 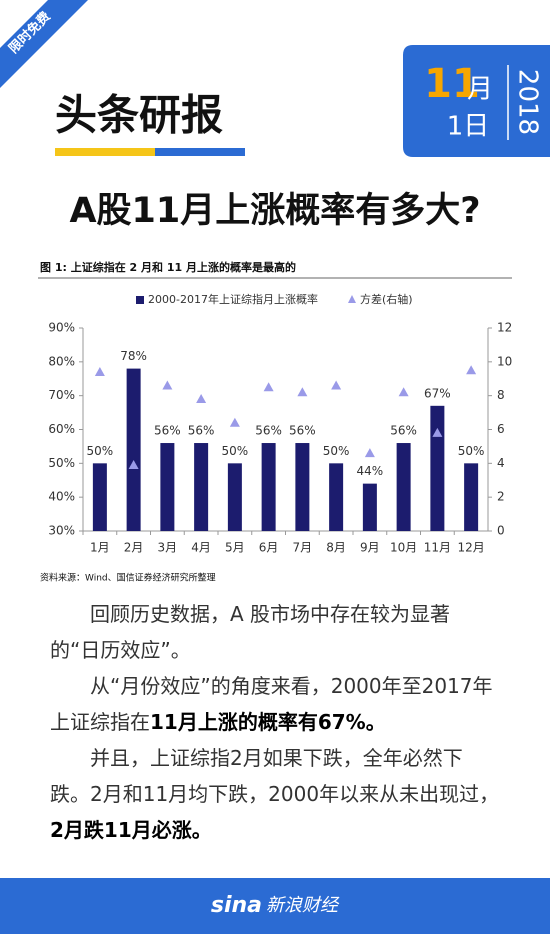 I want to click on date-month: 11, so click(x=452, y=84).